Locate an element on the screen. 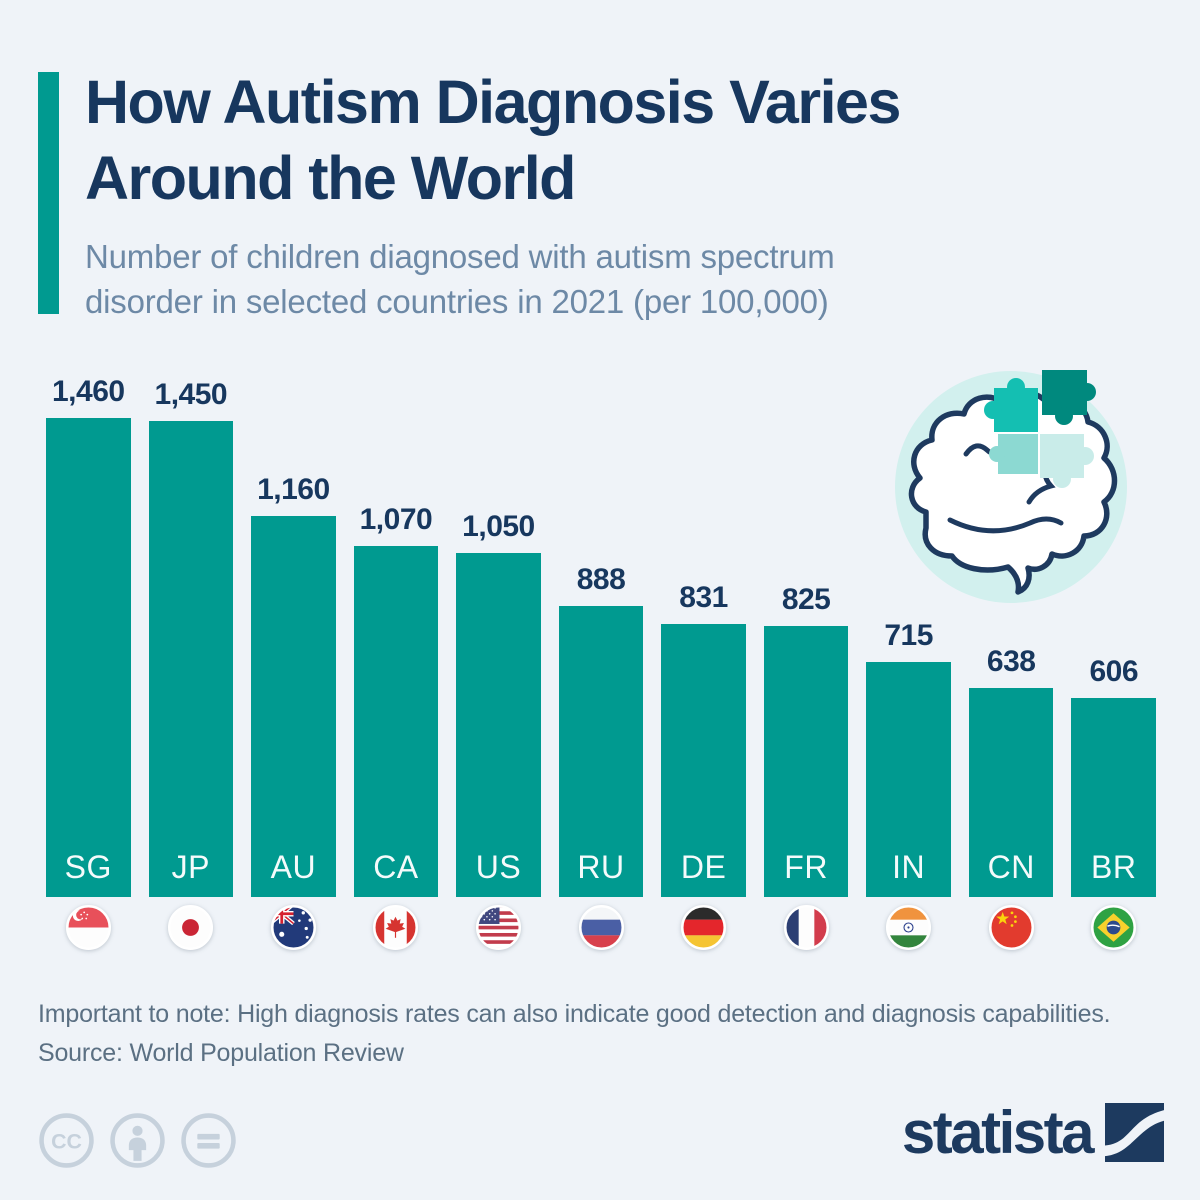 Image resolution: width=1200 pixels, height=1200 pixels. bar-value-label: 1,160 is located at coordinates (293, 489).